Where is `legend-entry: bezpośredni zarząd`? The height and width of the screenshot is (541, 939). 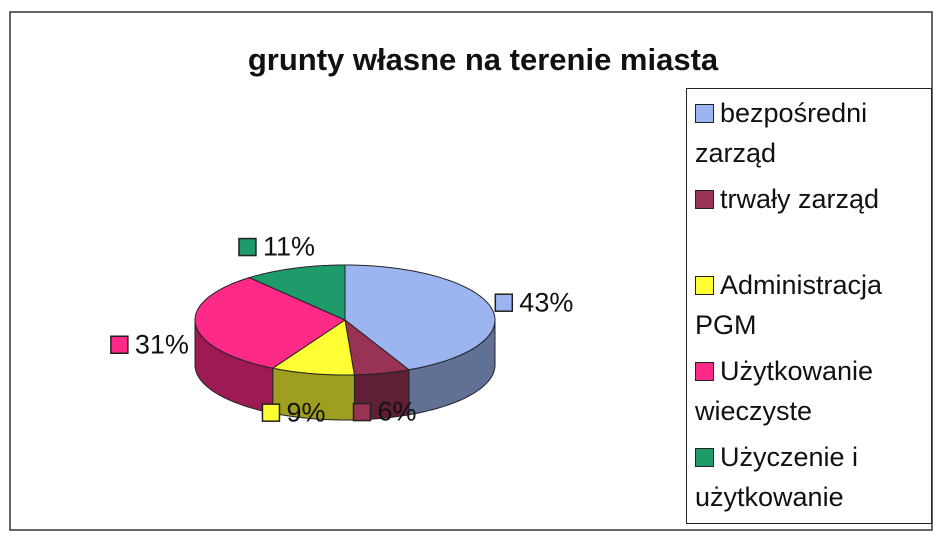 legend-entry: bezpośredni zarząd is located at coordinates (813, 133).